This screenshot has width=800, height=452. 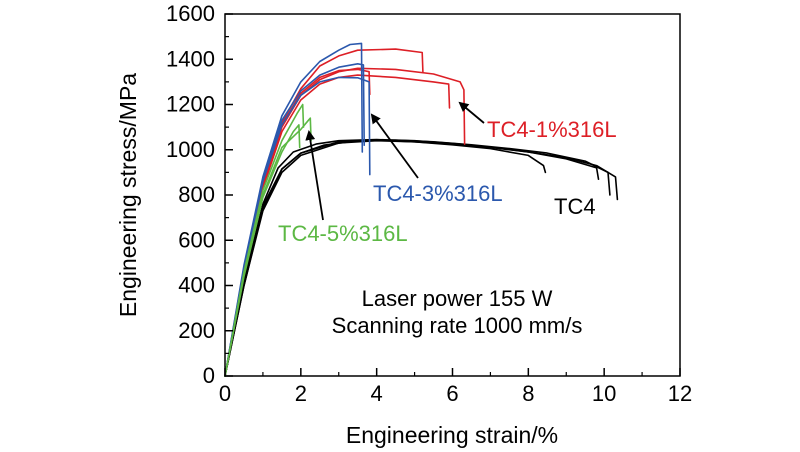 What do you see at coordinates (190, 58) in the screenshot?
I see `y-tick-label: 1400` at bounding box center [190, 58].